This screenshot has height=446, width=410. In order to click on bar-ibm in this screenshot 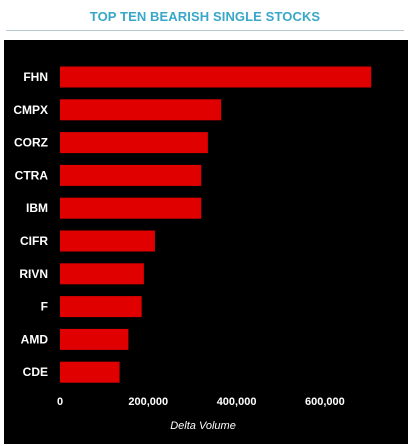, I will do `click(131, 208)`.